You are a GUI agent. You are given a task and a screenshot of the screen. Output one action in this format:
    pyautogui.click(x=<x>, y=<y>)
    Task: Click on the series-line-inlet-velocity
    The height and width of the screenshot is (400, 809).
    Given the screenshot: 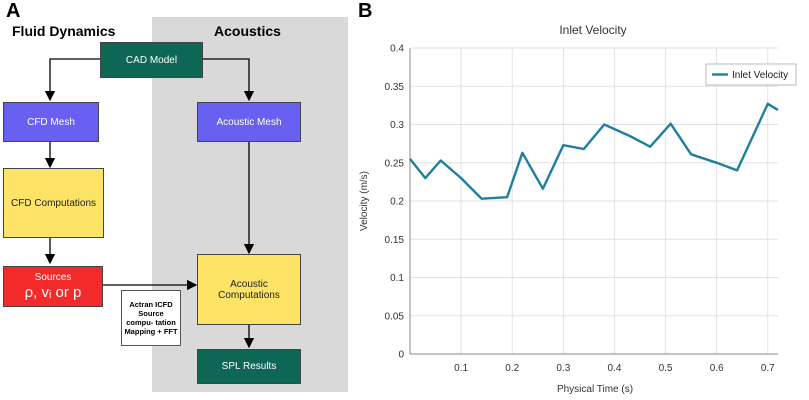 What is the action you would take?
    pyautogui.click(x=594, y=151)
    